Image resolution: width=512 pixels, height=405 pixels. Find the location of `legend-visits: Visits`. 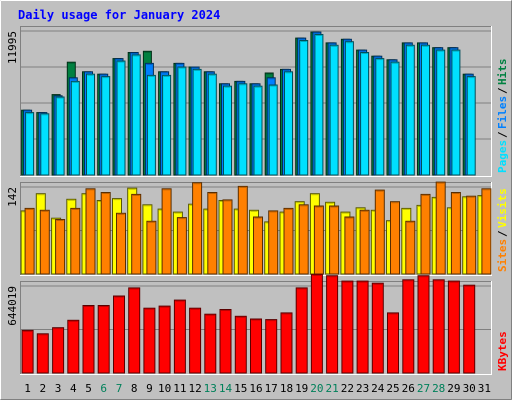

legend-visits: Visits is located at coordinates (502, 208).